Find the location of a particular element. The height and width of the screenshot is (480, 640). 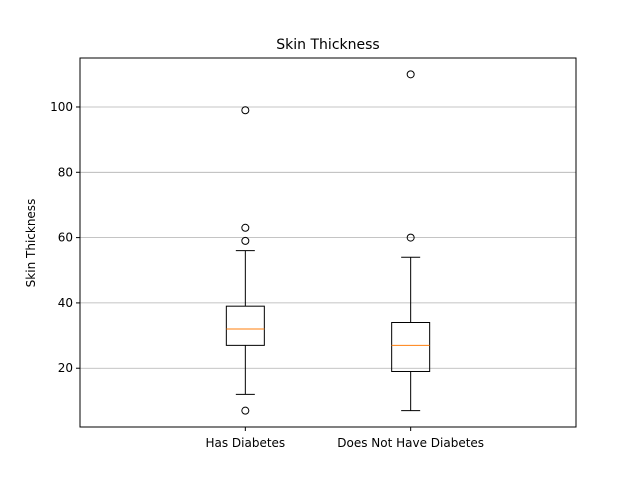

x-tick-label: Has Diabetes is located at coordinates (245, 443).